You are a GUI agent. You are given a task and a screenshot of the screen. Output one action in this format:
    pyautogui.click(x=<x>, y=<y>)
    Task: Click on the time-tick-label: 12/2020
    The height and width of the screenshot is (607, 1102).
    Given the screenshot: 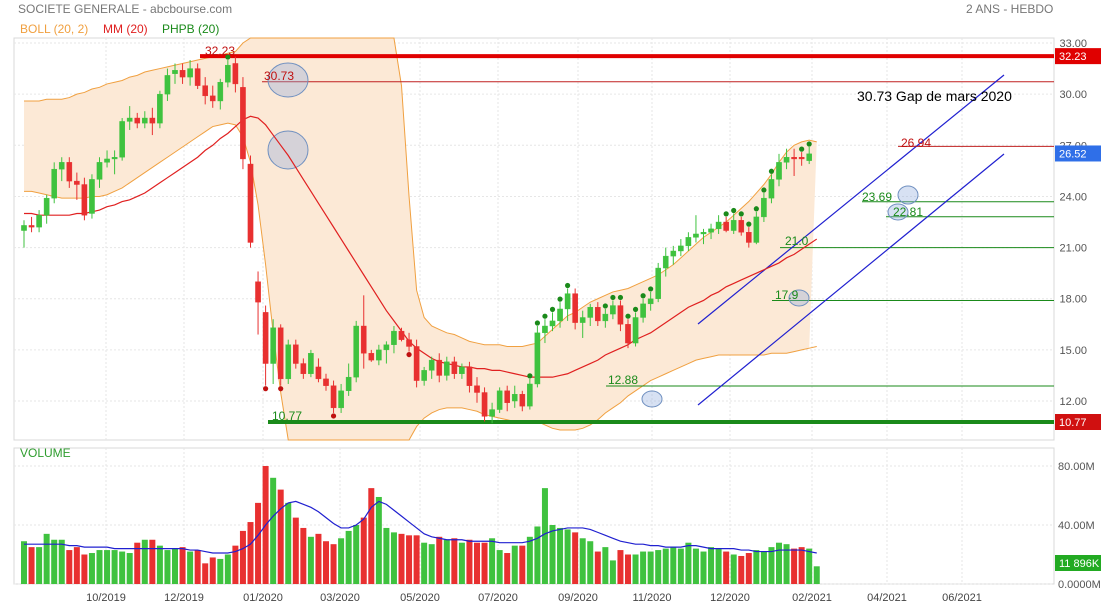 What is the action you would take?
    pyautogui.click(x=730, y=598)
    